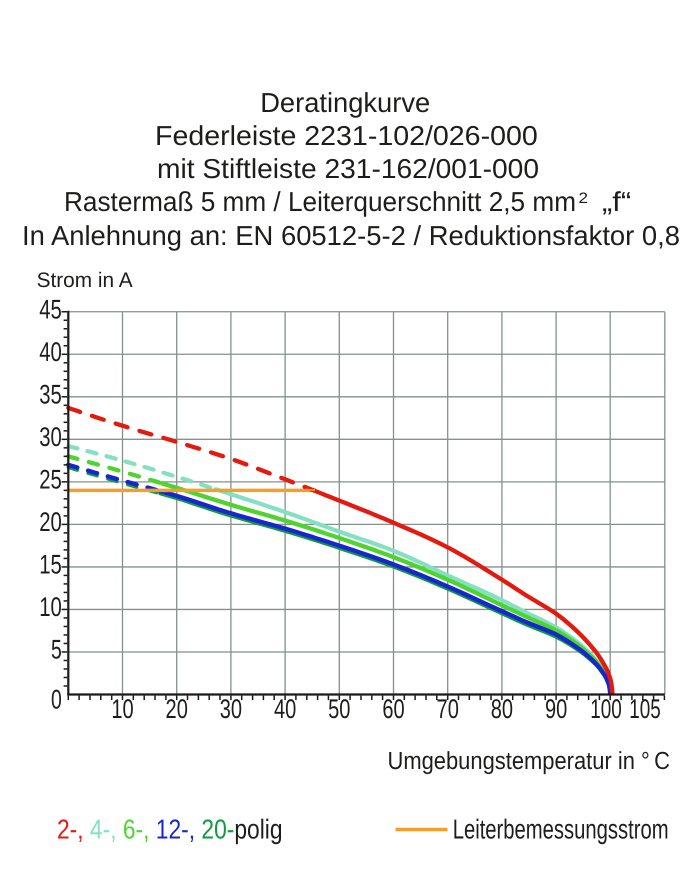  What do you see at coordinates (50, 480) in the screenshot?
I see `svg-text: 25` at bounding box center [50, 480].